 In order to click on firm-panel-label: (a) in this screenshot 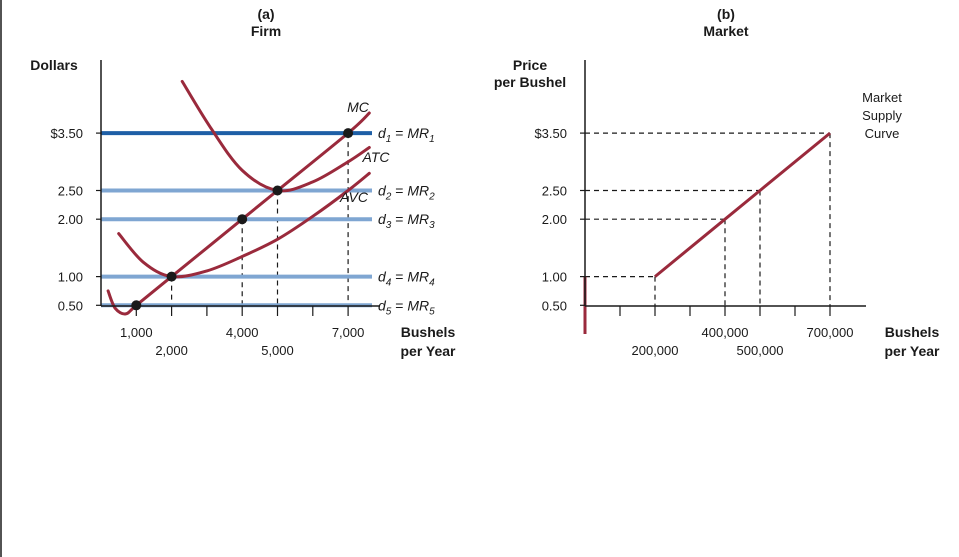, I will do `click(265, 14)`.